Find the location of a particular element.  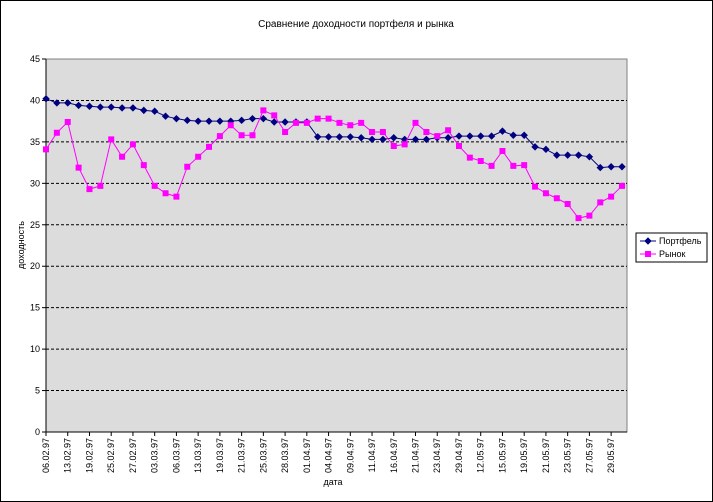

x-tick-label: 06.02.97 is located at coordinates (46, 455).